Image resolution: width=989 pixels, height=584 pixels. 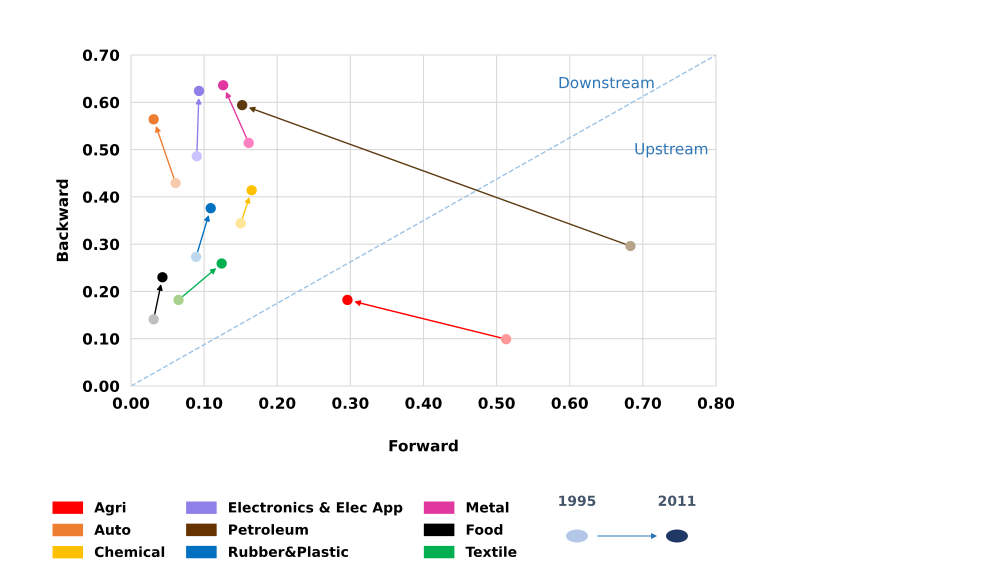 I want to click on legend-label: Agri, so click(x=110, y=509).